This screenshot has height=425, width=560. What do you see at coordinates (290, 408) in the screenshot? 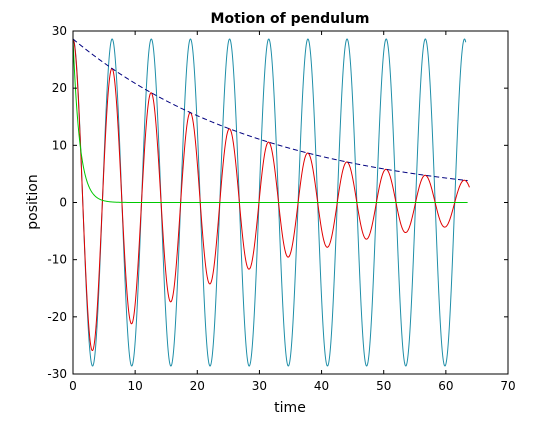
I see `x-axis-label: time` at bounding box center [290, 408].